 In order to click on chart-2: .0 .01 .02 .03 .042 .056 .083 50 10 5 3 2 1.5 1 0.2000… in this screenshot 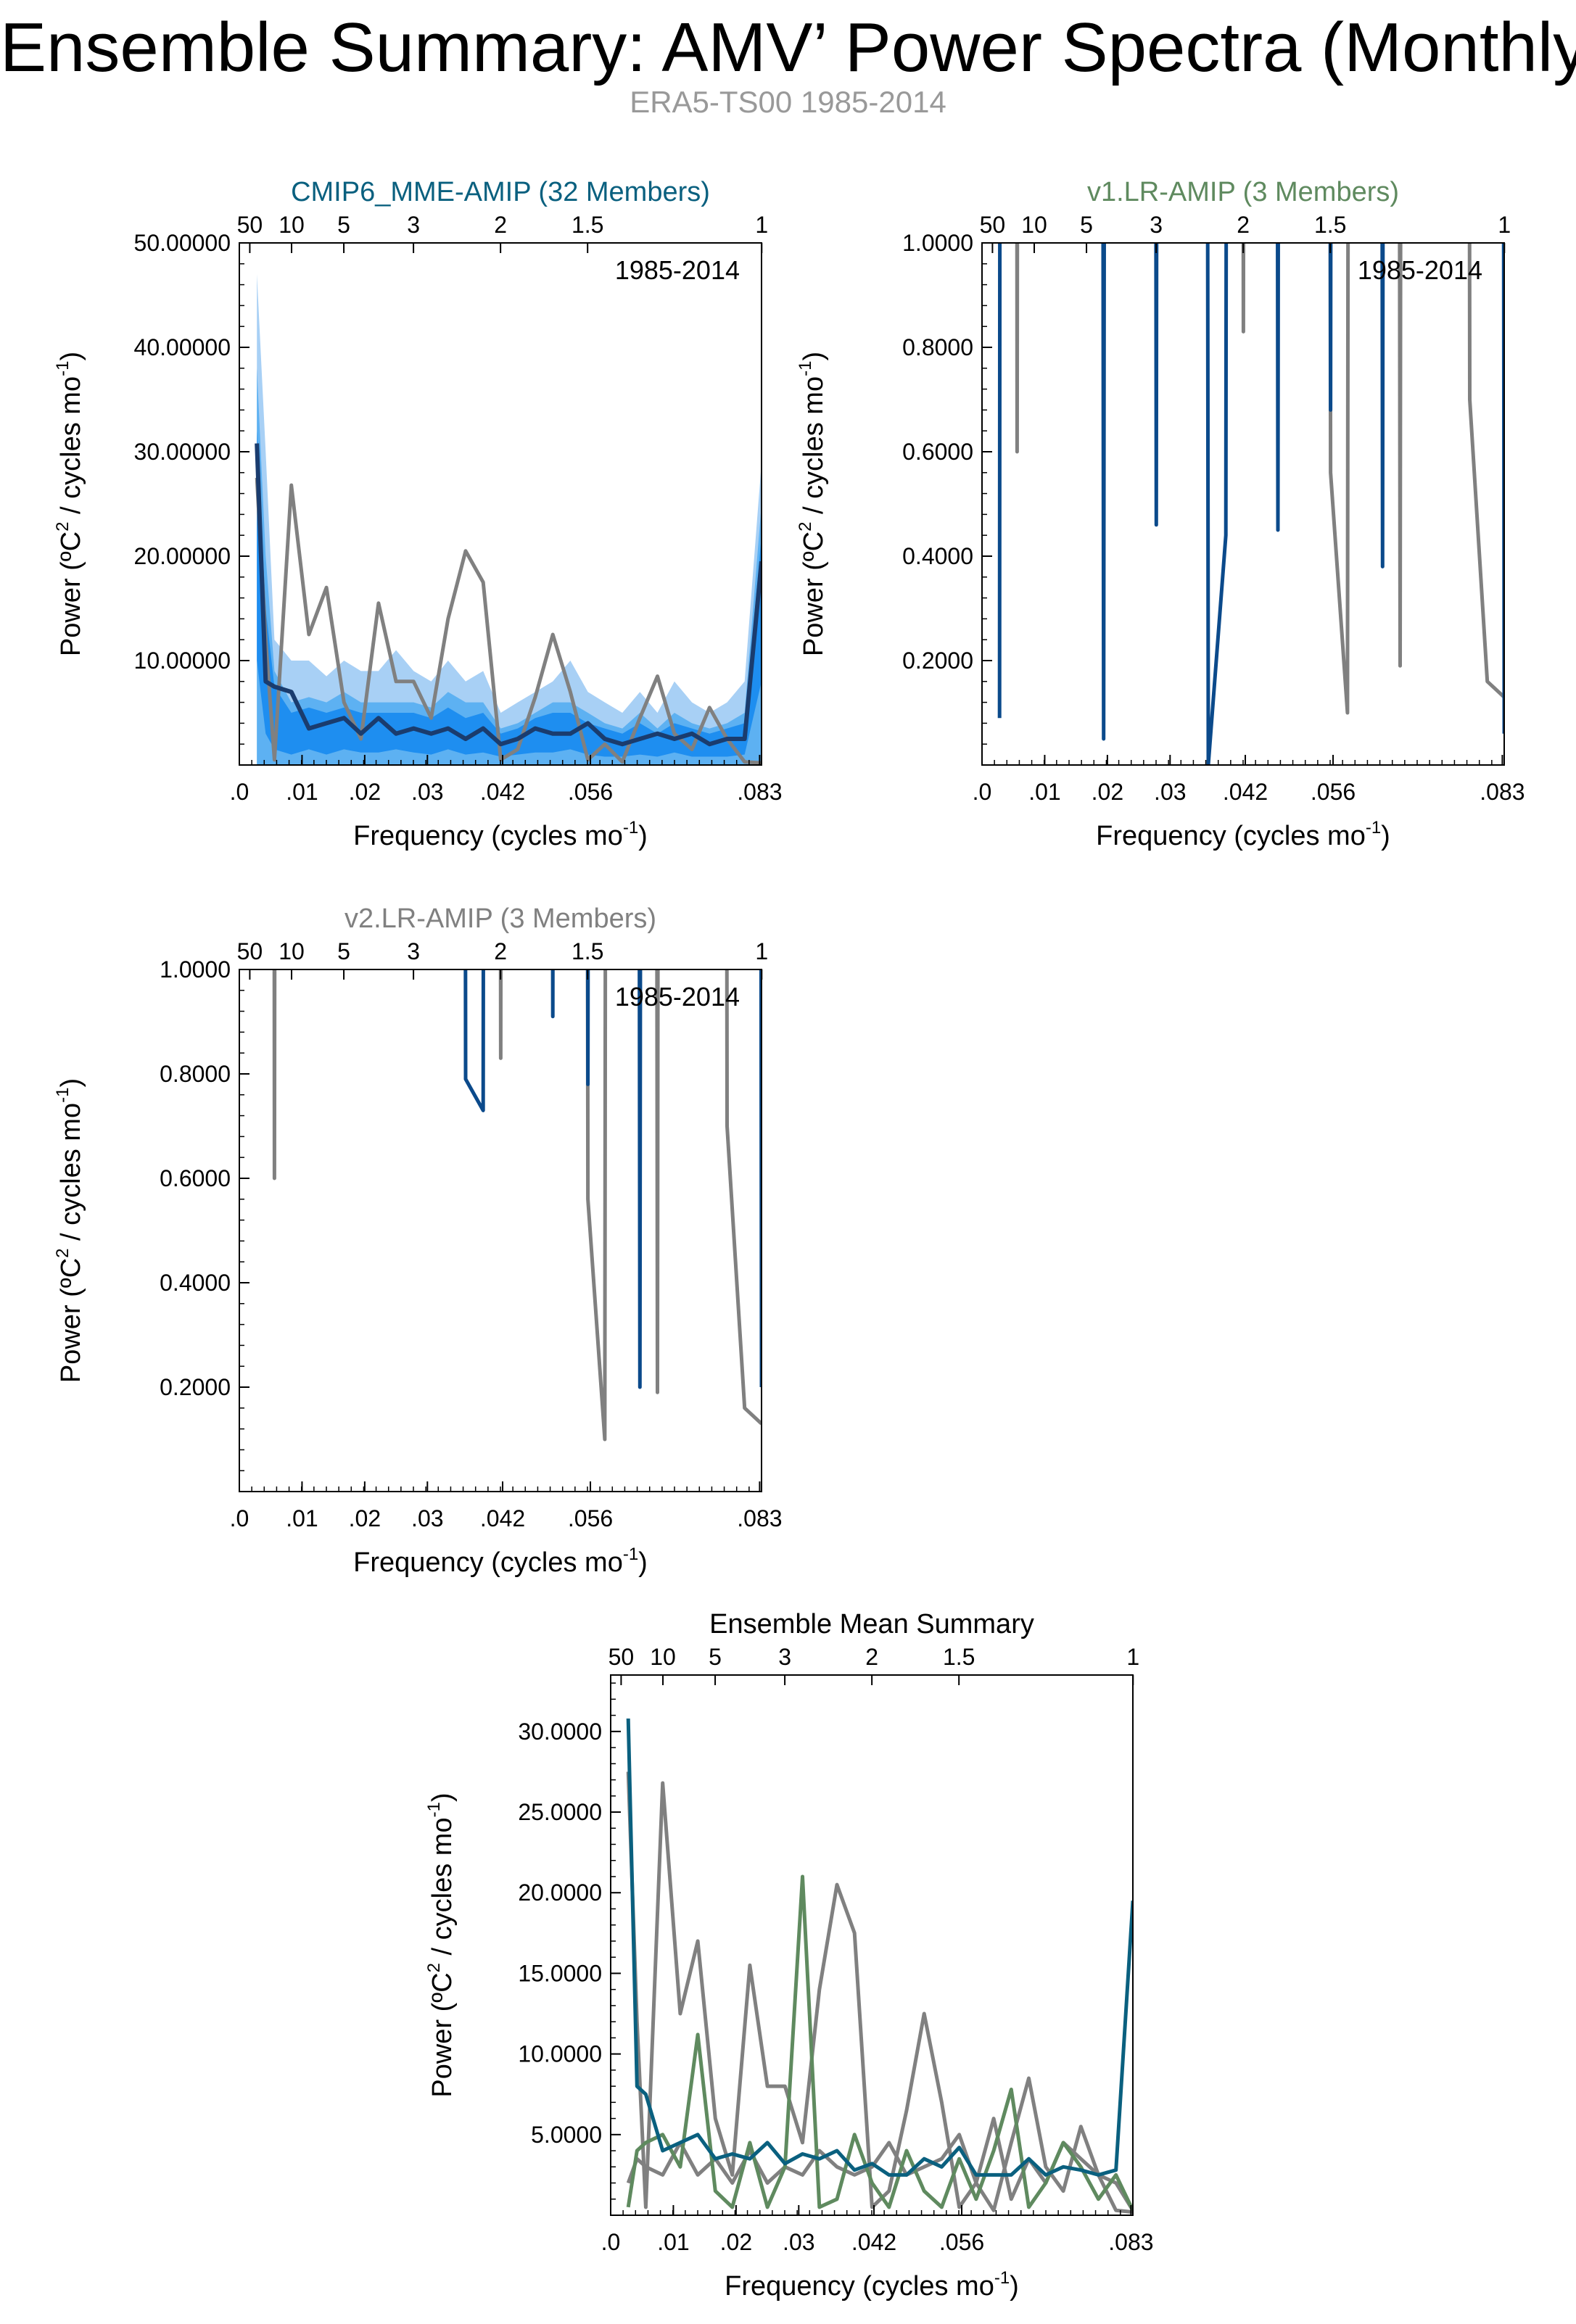, I will do `click(1161, 514)`.